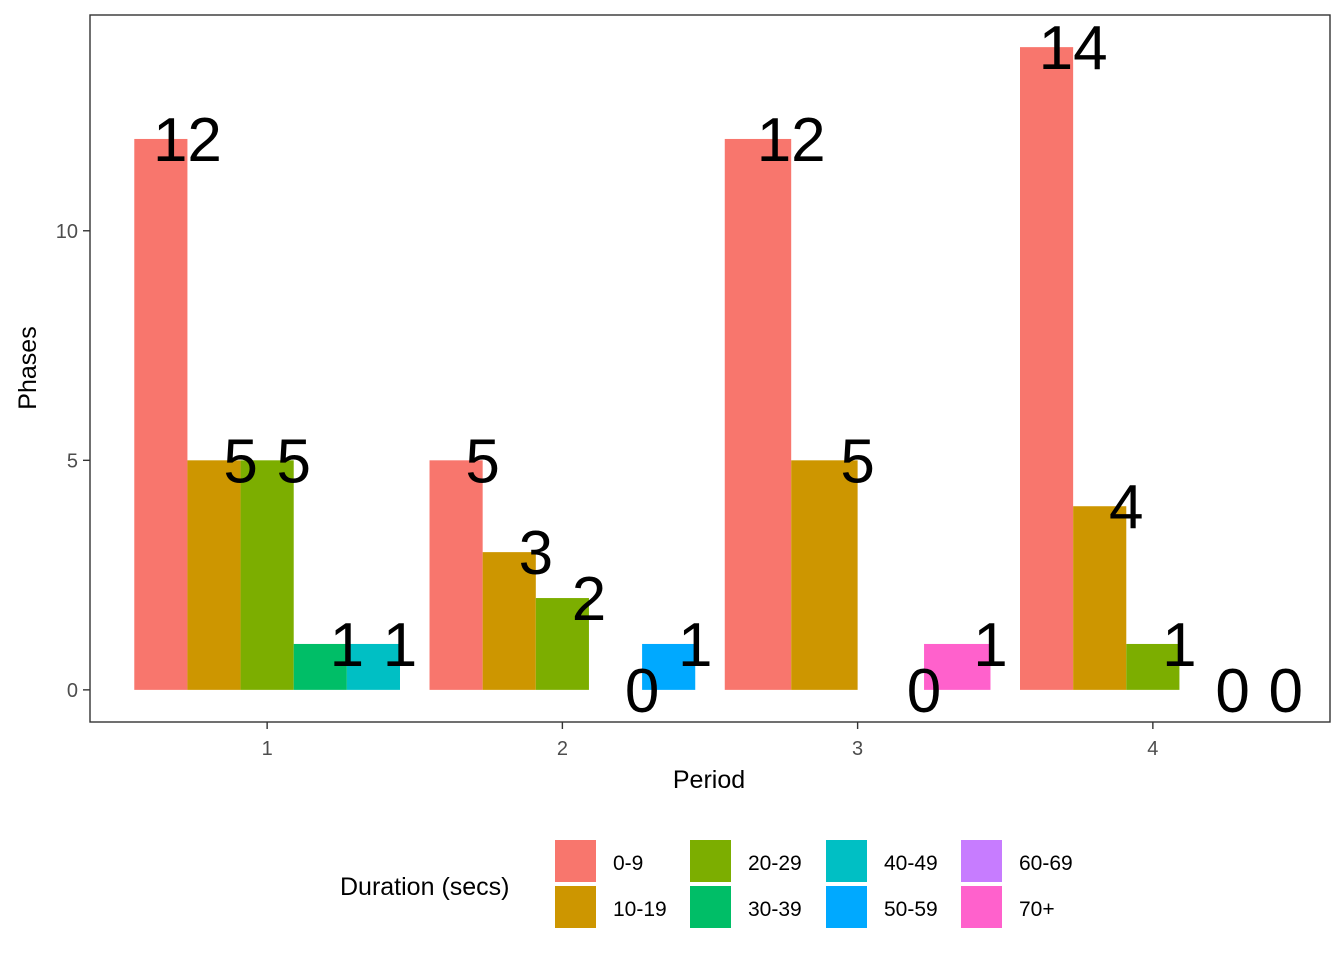 This screenshot has width=1344, height=960. Describe the element at coordinates (482, 461) in the screenshot. I see `data-label-period-2-0-9: 5` at that location.